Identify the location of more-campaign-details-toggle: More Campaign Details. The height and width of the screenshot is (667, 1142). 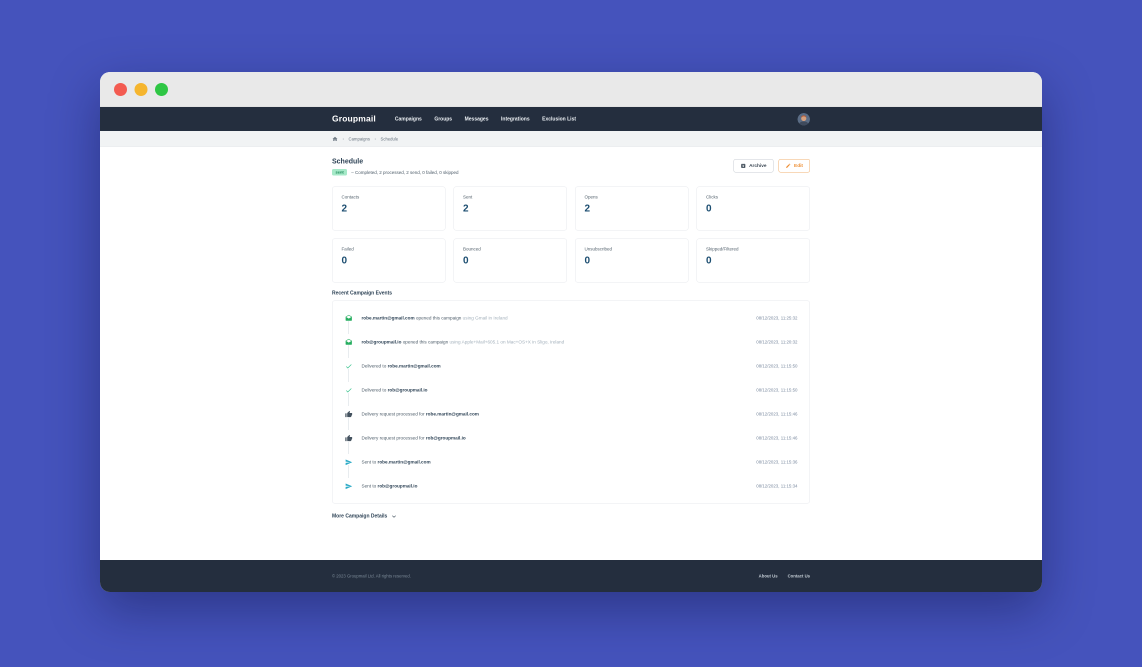
(364, 516).